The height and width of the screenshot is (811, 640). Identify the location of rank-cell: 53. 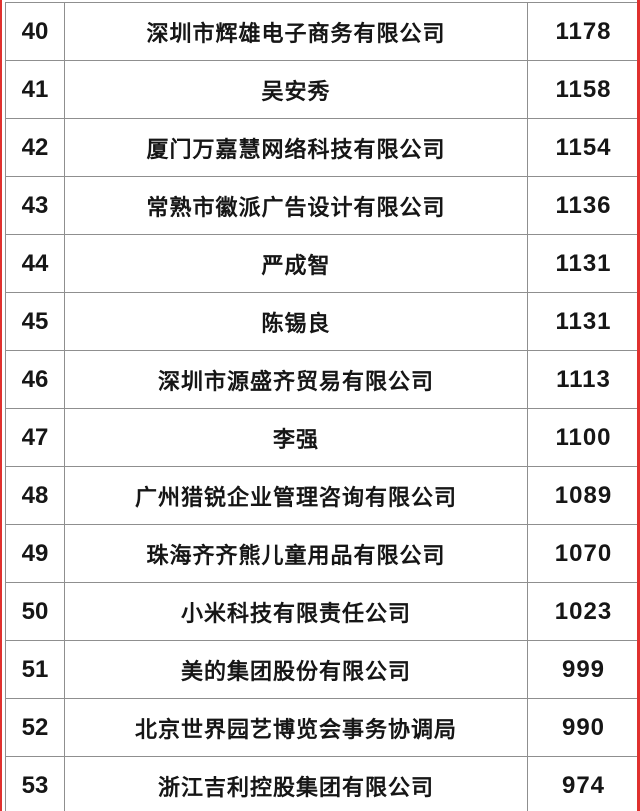
(35, 783).